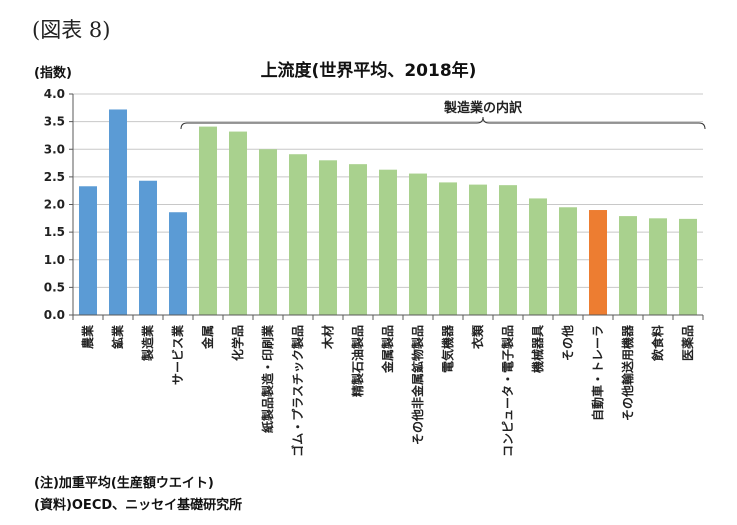 The height and width of the screenshot is (525, 737). I want to click on y-tick-label: 4.0, so click(54, 94).